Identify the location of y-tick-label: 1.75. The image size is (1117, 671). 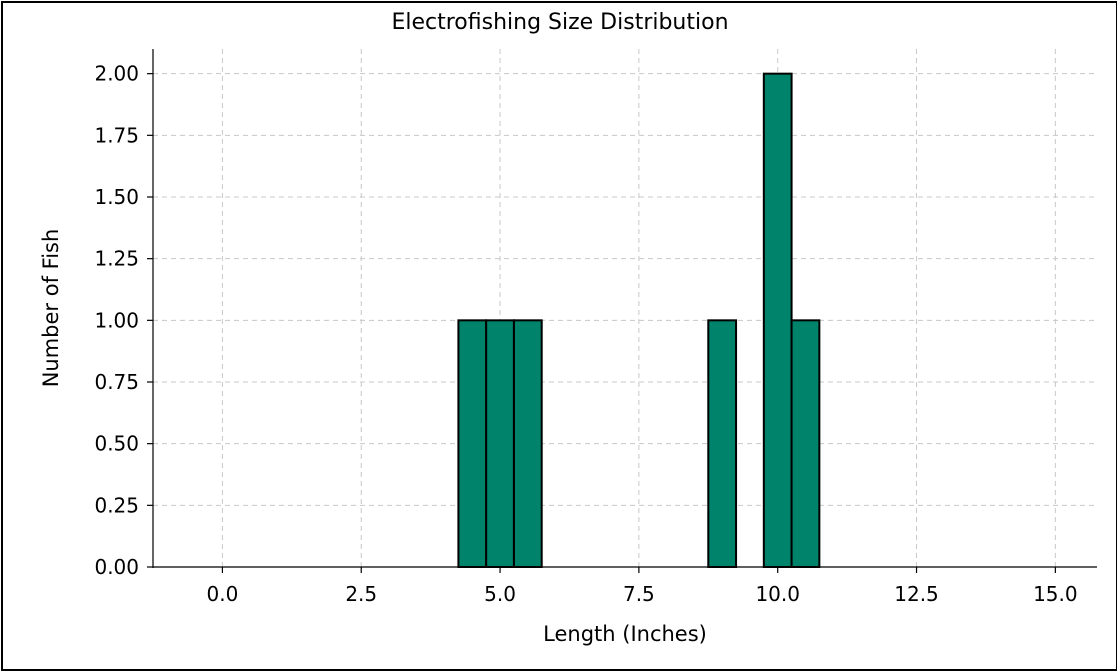
(116, 135).